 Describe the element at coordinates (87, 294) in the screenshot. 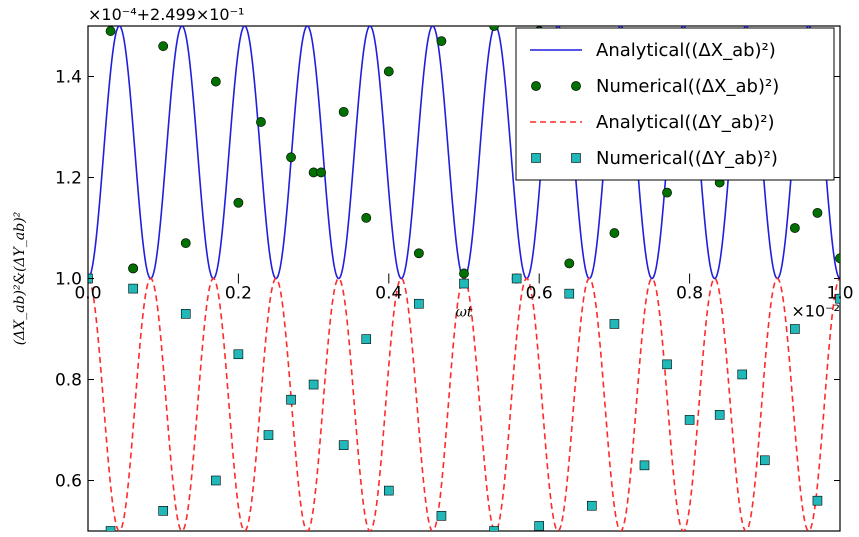

I see `x-tick-label: 0.0` at that location.